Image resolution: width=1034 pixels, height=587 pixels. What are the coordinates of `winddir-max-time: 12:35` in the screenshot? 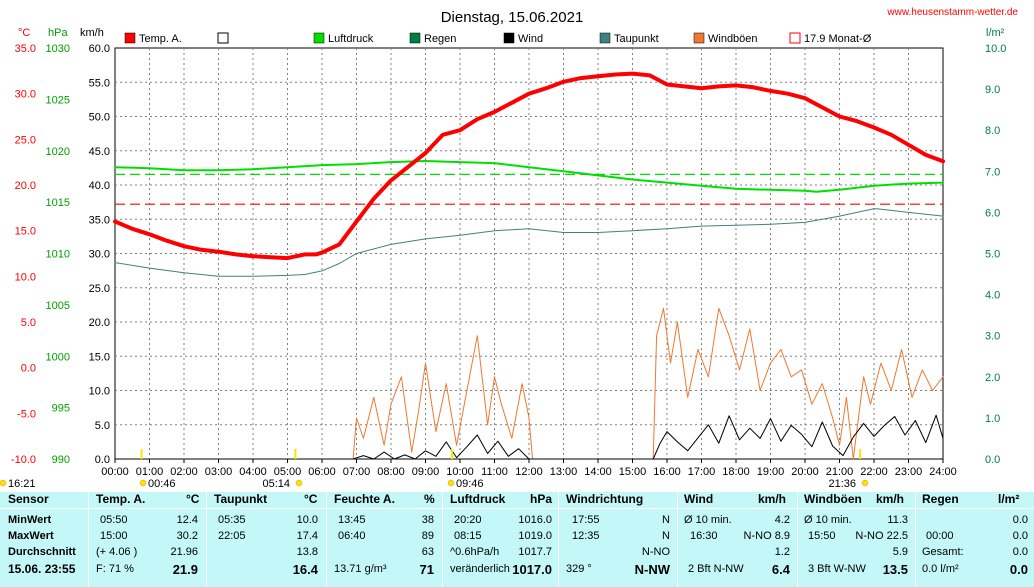 It's located at (586, 536).